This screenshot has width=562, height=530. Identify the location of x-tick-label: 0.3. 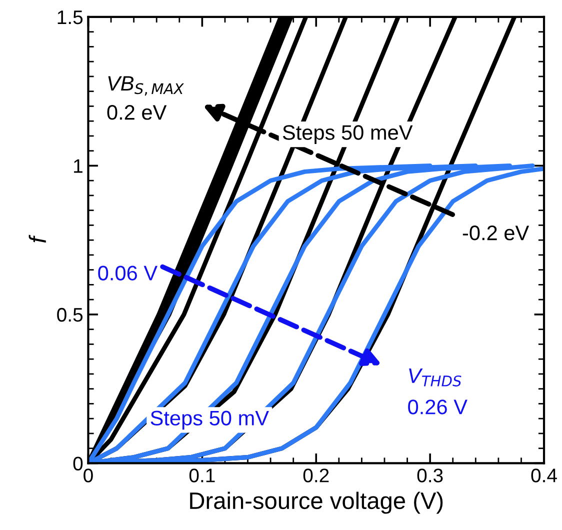
(430, 475).